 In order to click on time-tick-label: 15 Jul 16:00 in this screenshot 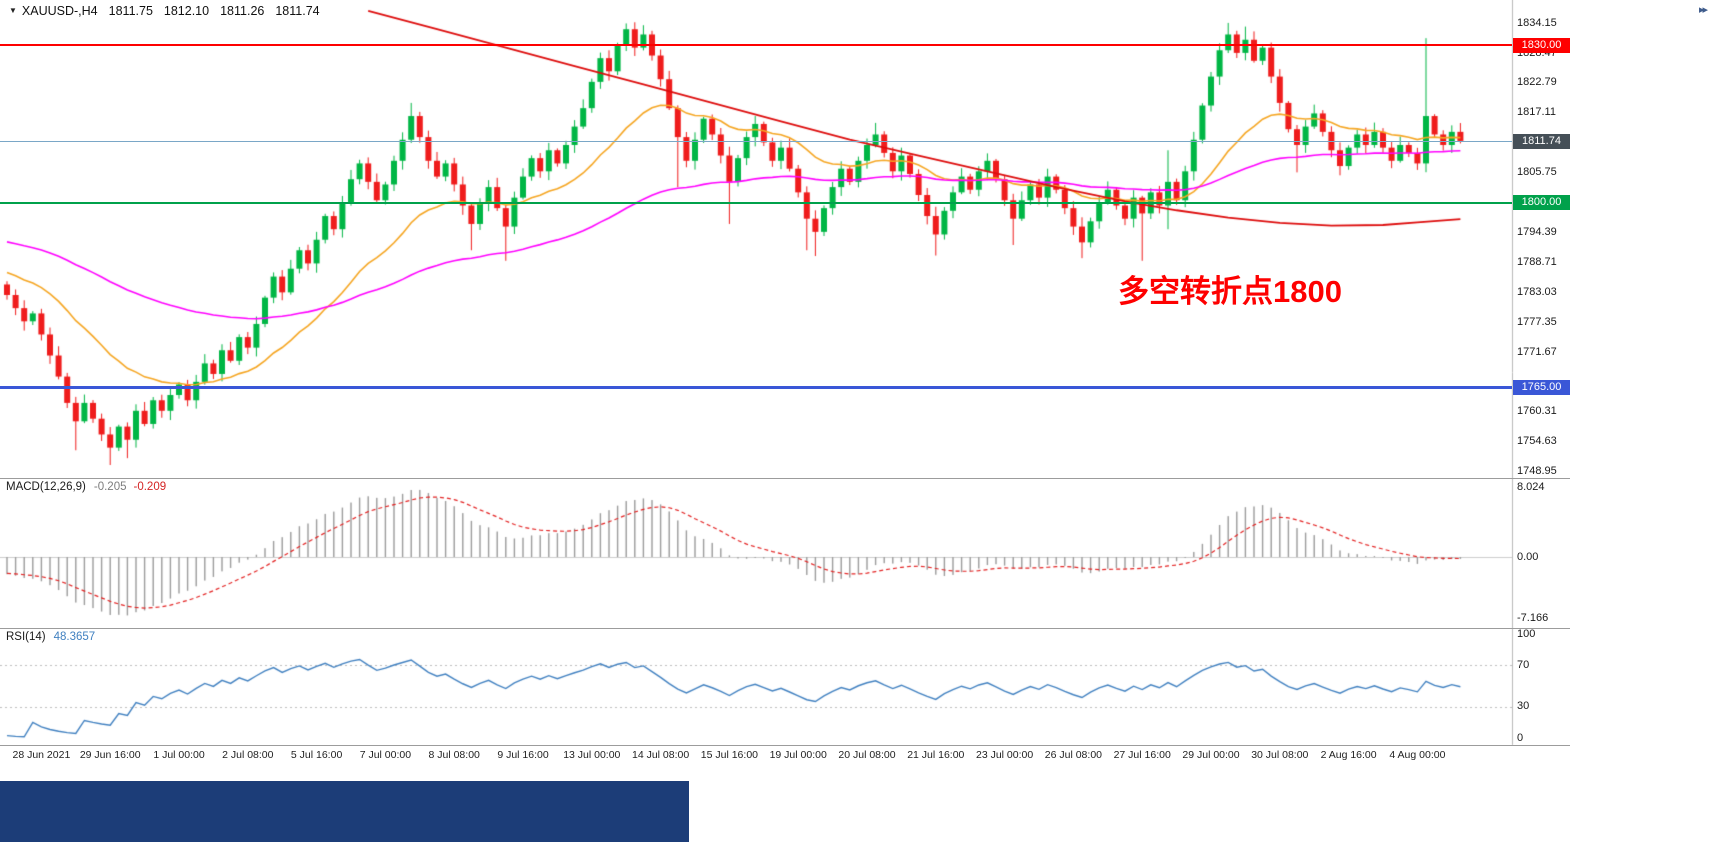, I will do `click(729, 755)`.